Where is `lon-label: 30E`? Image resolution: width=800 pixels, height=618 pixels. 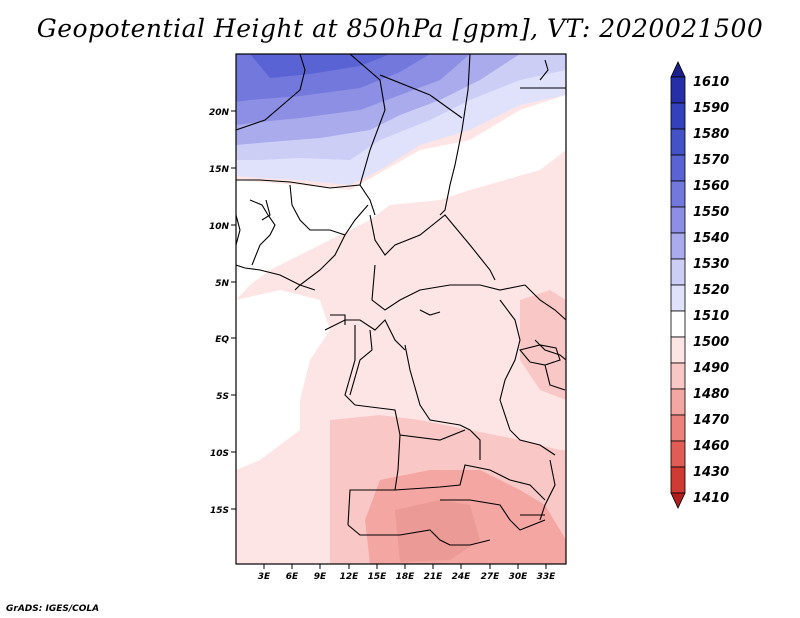
lon-label: 30E is located at coordinates (519, 577).